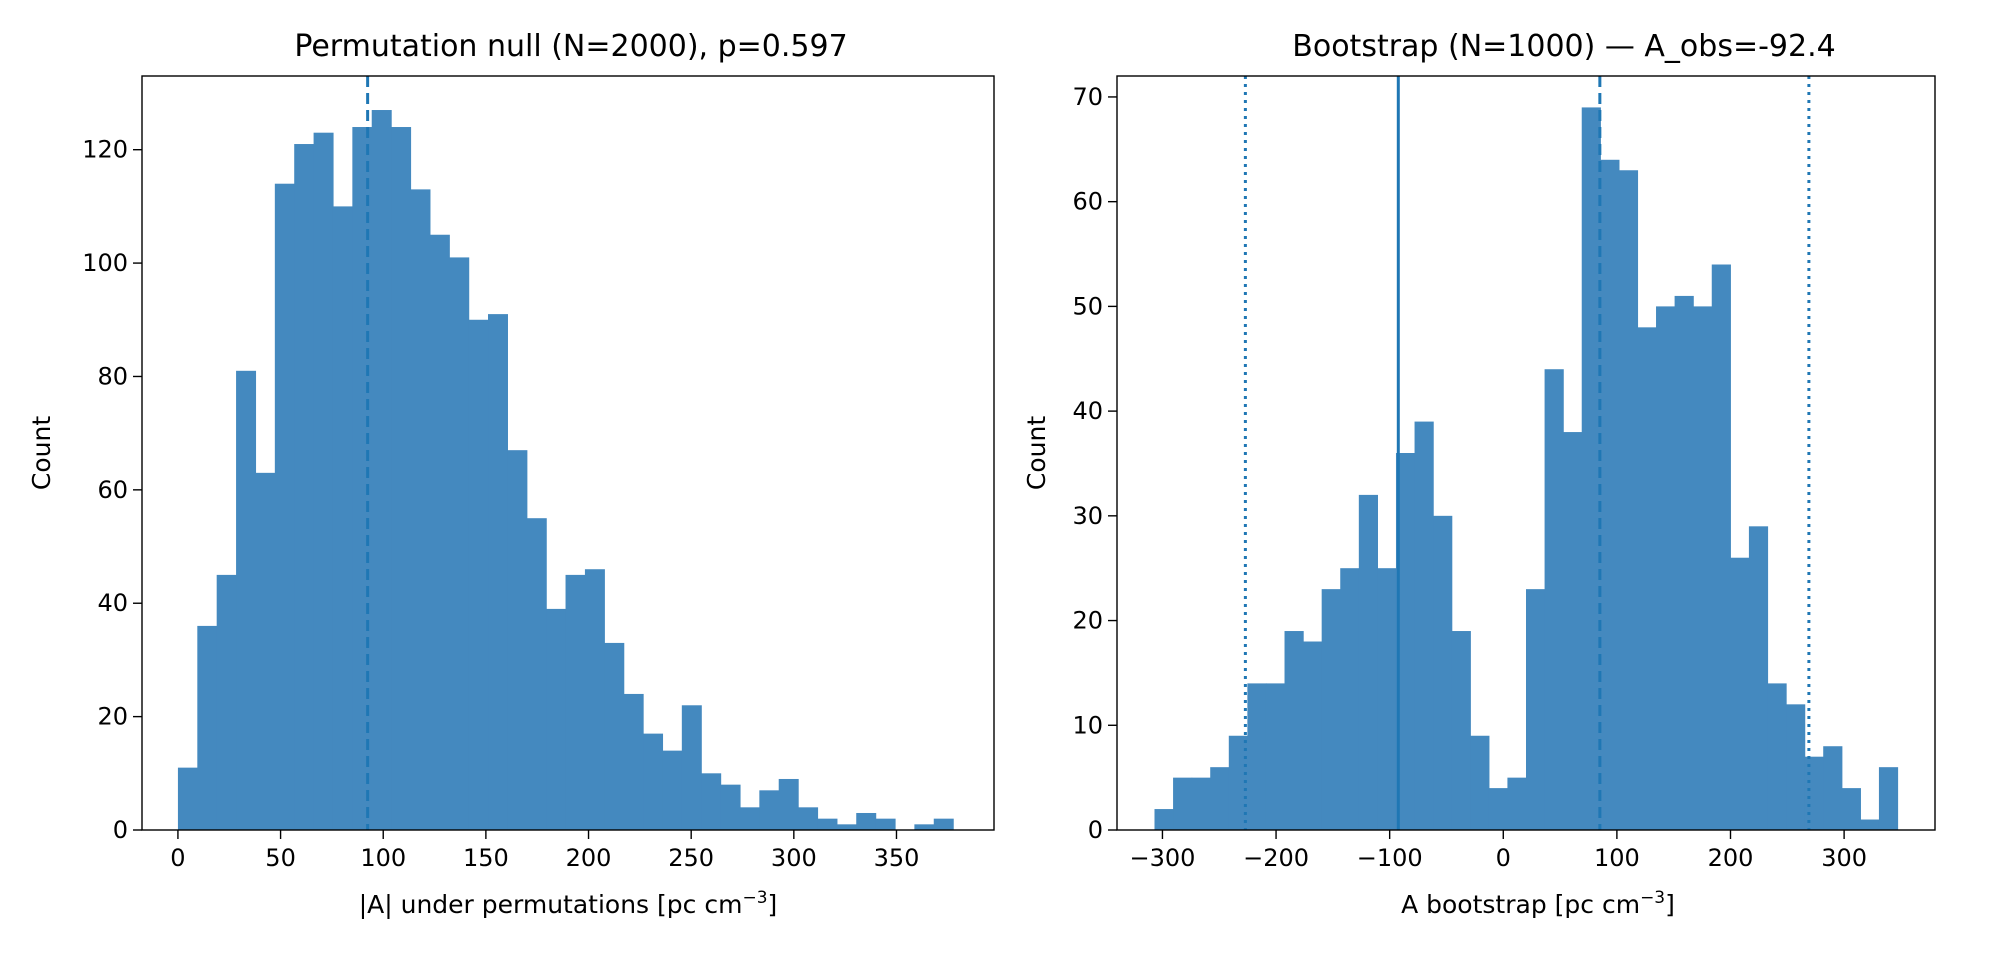 This screenshot has height=960, width=2000. I want to click on y-tick-label: 60, so click(112, 490).